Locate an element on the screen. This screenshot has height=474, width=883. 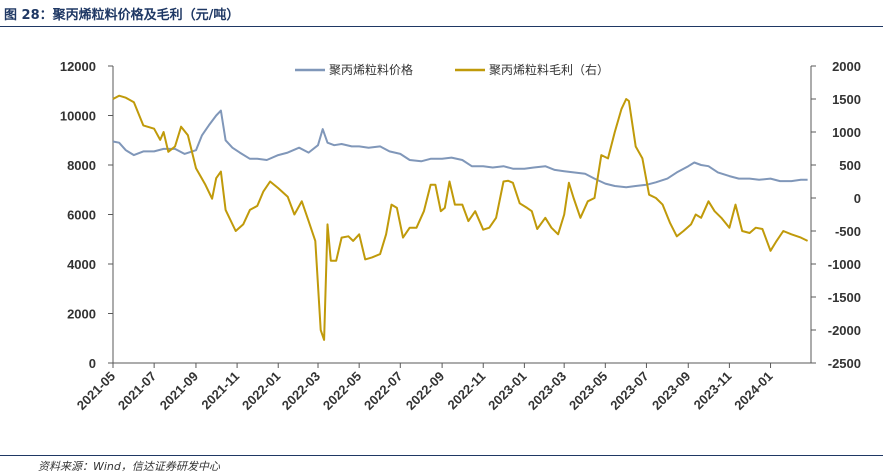
left-tick-label: 2000 is located at coordinates (81, 314).